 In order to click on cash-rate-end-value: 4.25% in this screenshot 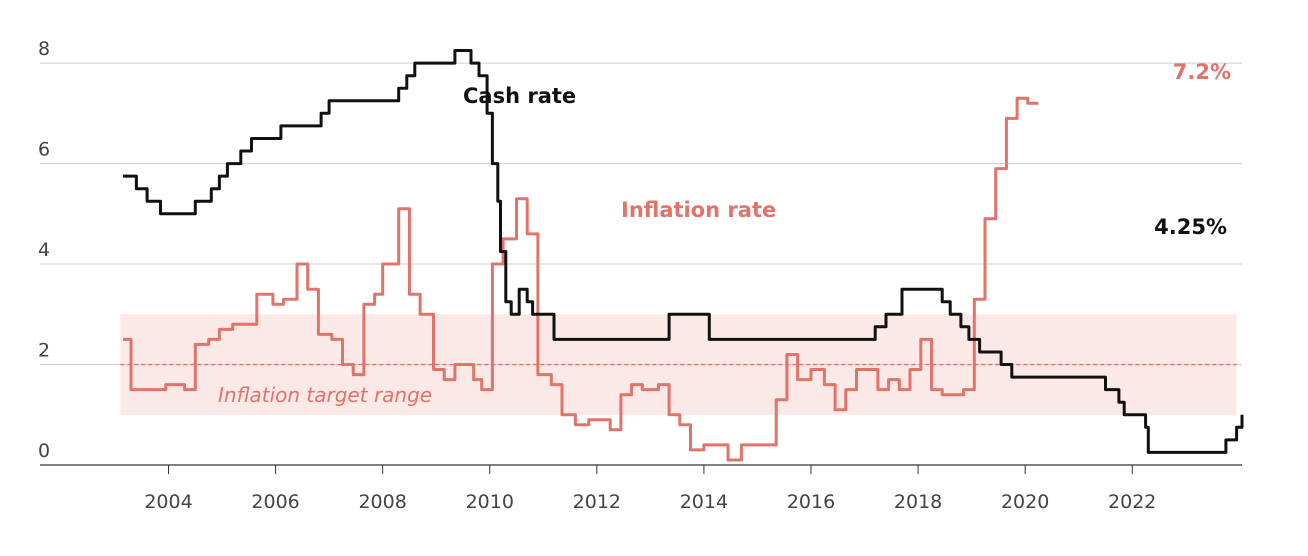, I will do `click(1190, 227)`.